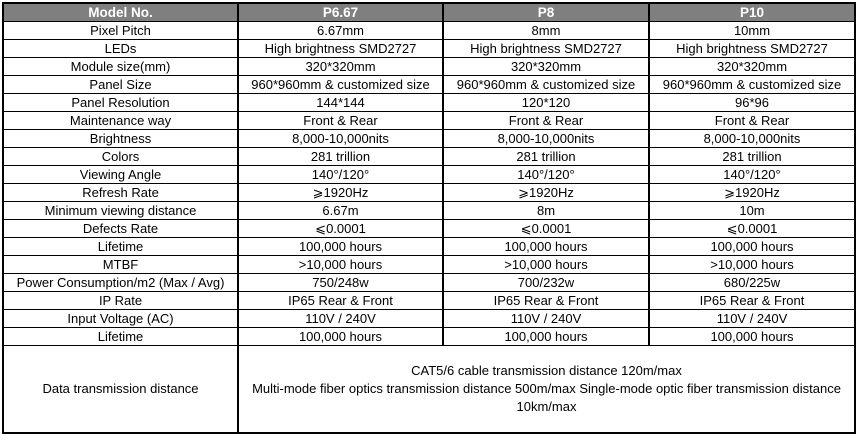 The image size is (860, 446). I want to click on header-row: Model No. P6.67 P8 P10, so click(429, 12).